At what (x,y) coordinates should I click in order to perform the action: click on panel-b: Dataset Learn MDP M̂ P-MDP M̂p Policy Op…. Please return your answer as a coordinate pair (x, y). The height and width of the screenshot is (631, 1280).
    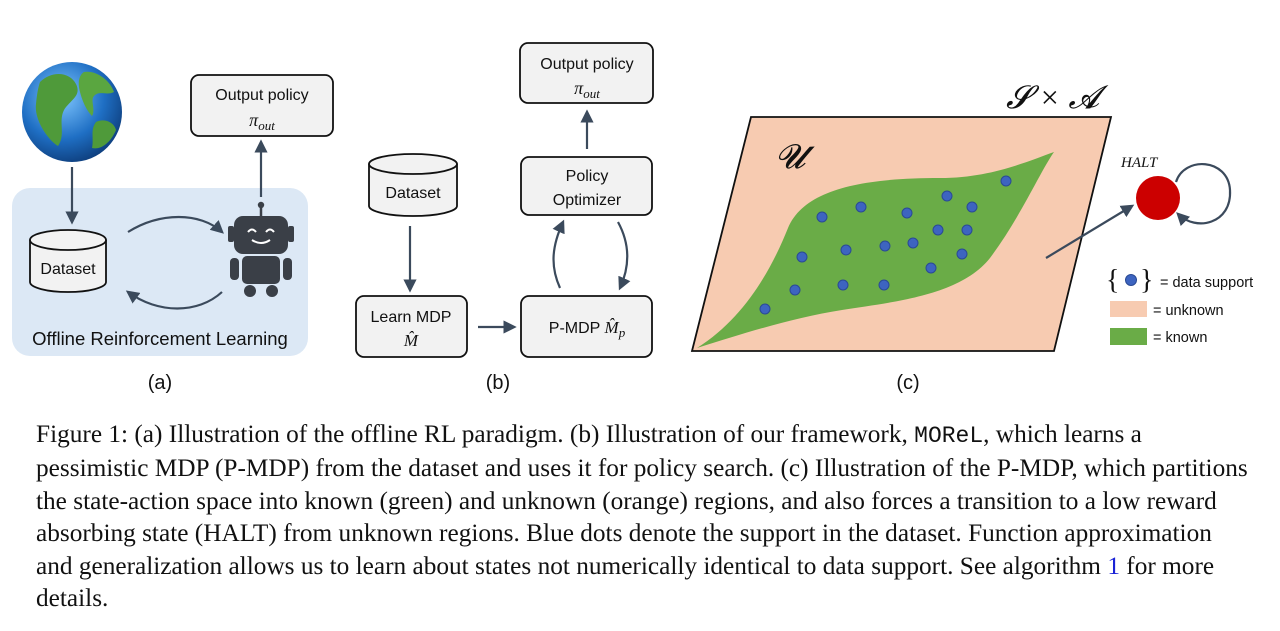
    Looking at the image, I should click on (504, 218).